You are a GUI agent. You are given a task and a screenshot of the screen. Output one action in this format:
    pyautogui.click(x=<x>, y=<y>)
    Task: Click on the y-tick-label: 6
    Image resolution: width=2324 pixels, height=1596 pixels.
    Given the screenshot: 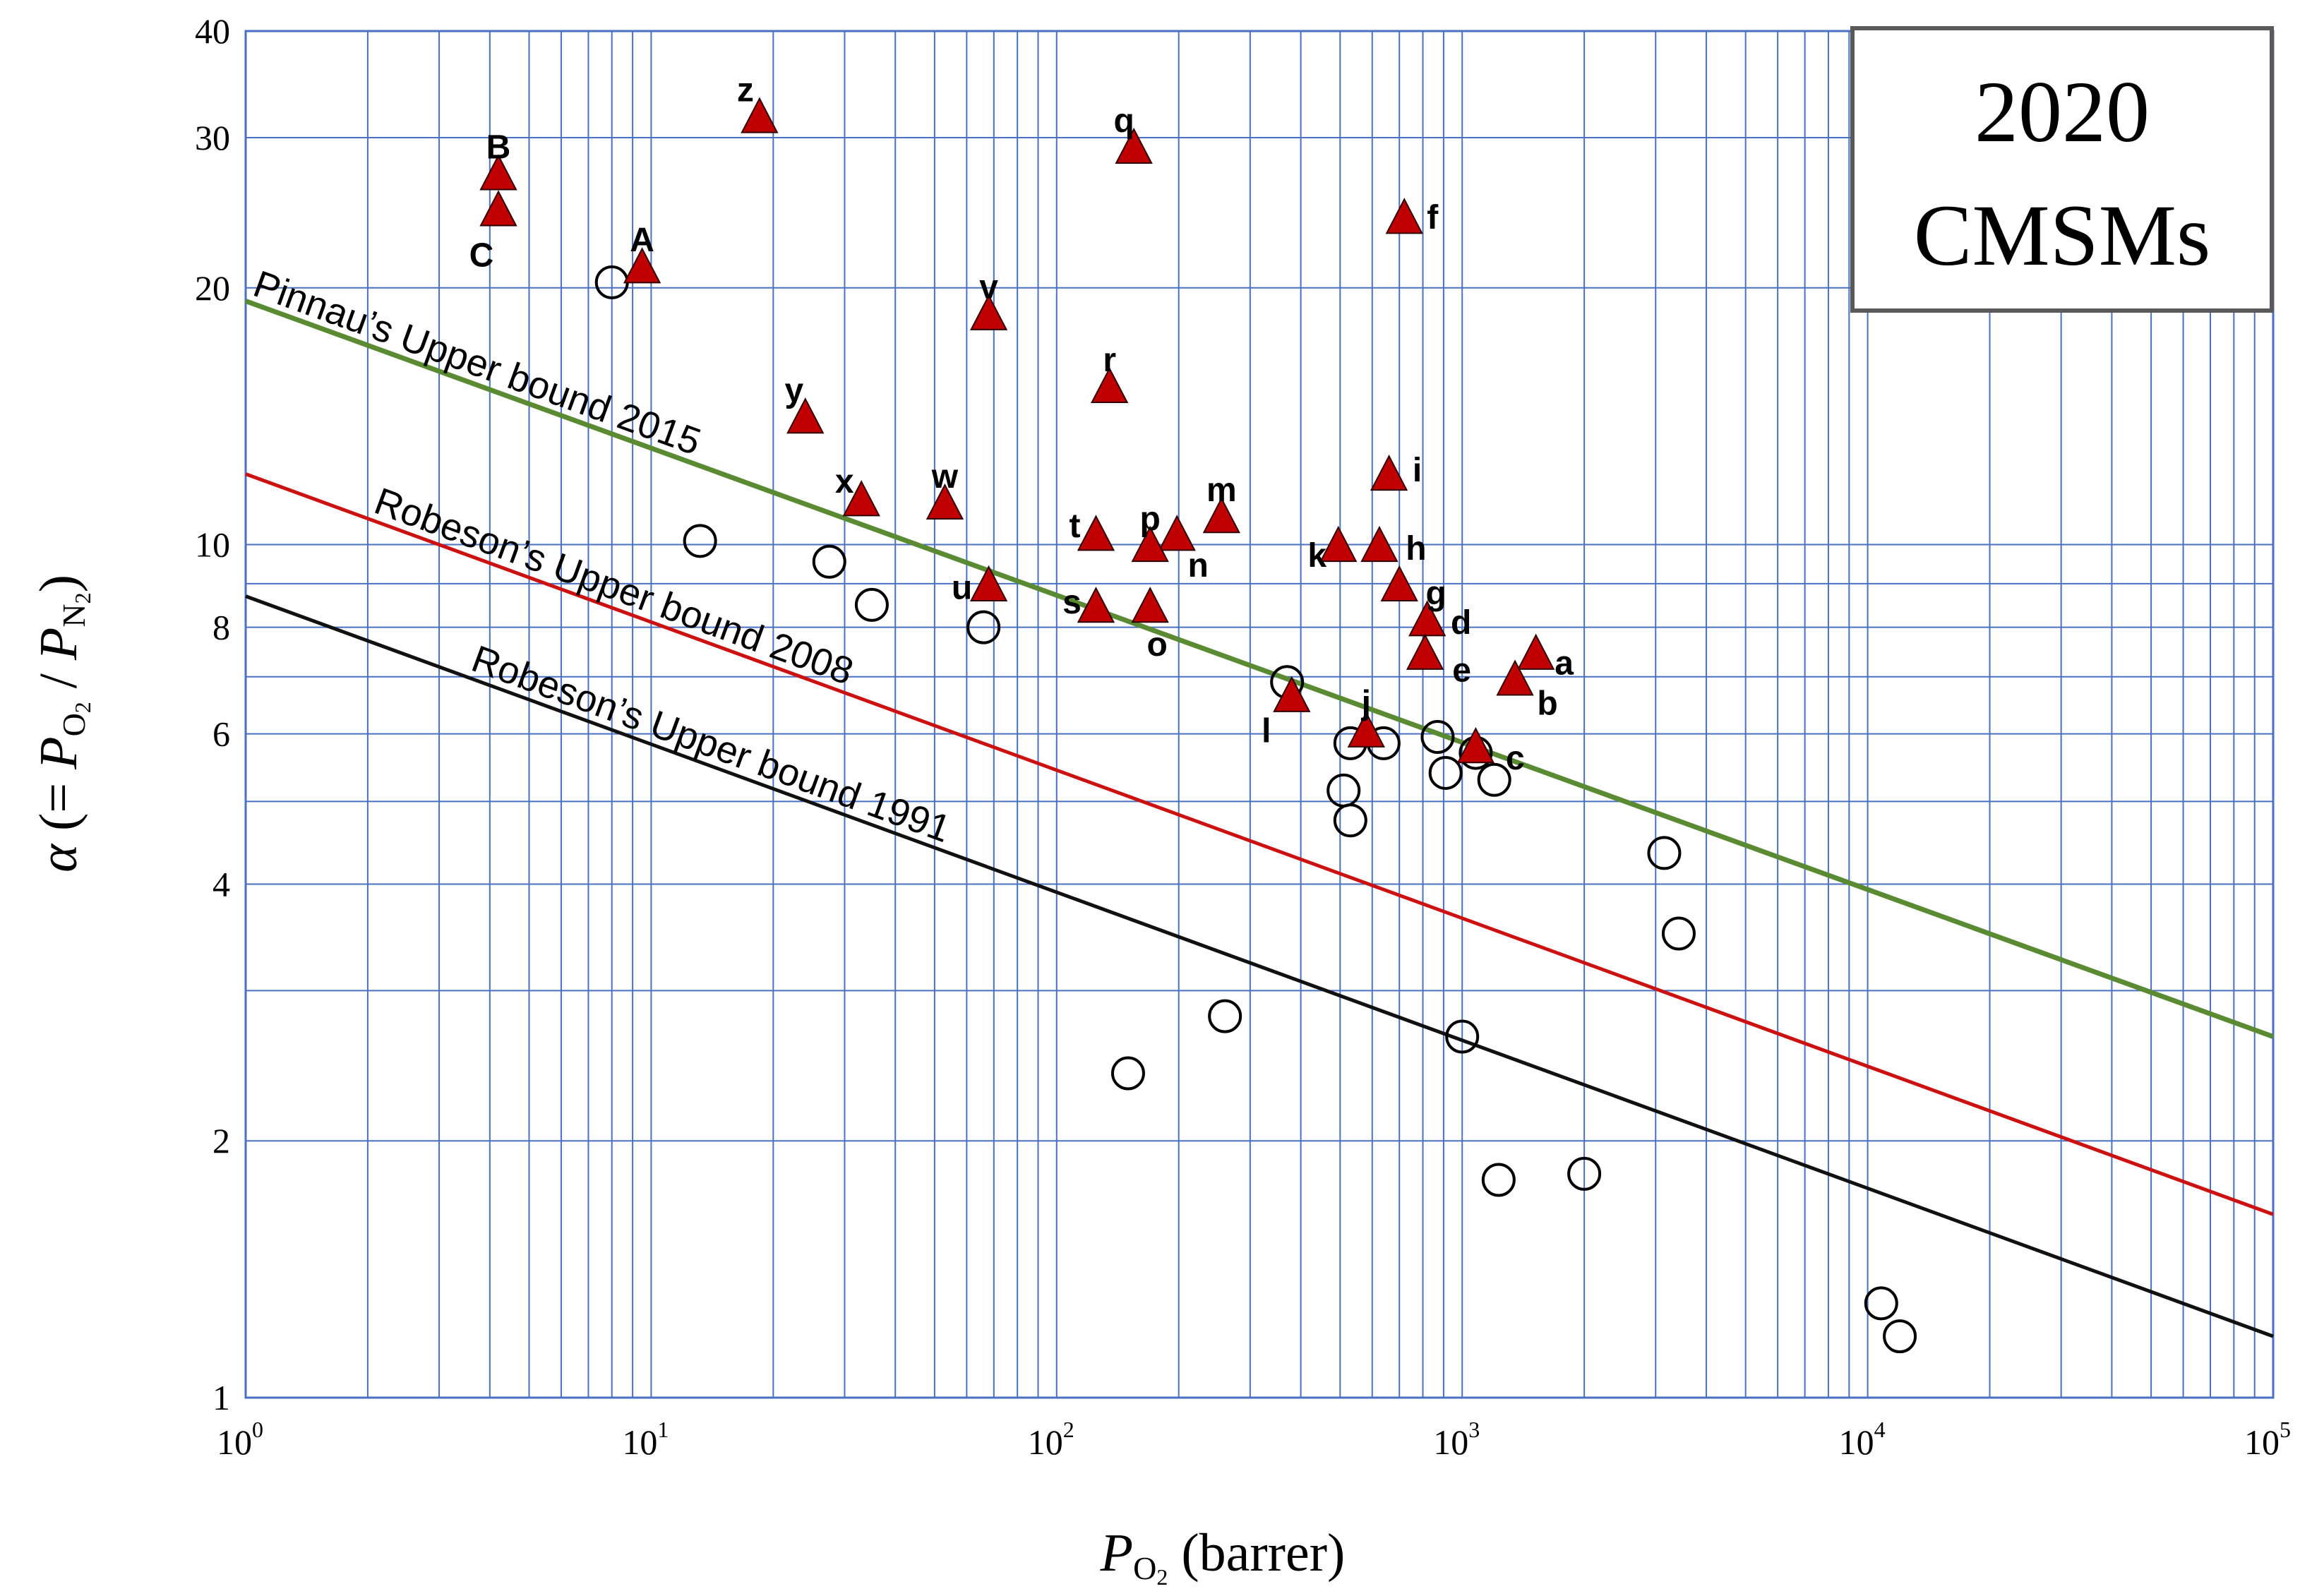 What is the action you would take?
    pyautogui.click(x=221, y=734)
    